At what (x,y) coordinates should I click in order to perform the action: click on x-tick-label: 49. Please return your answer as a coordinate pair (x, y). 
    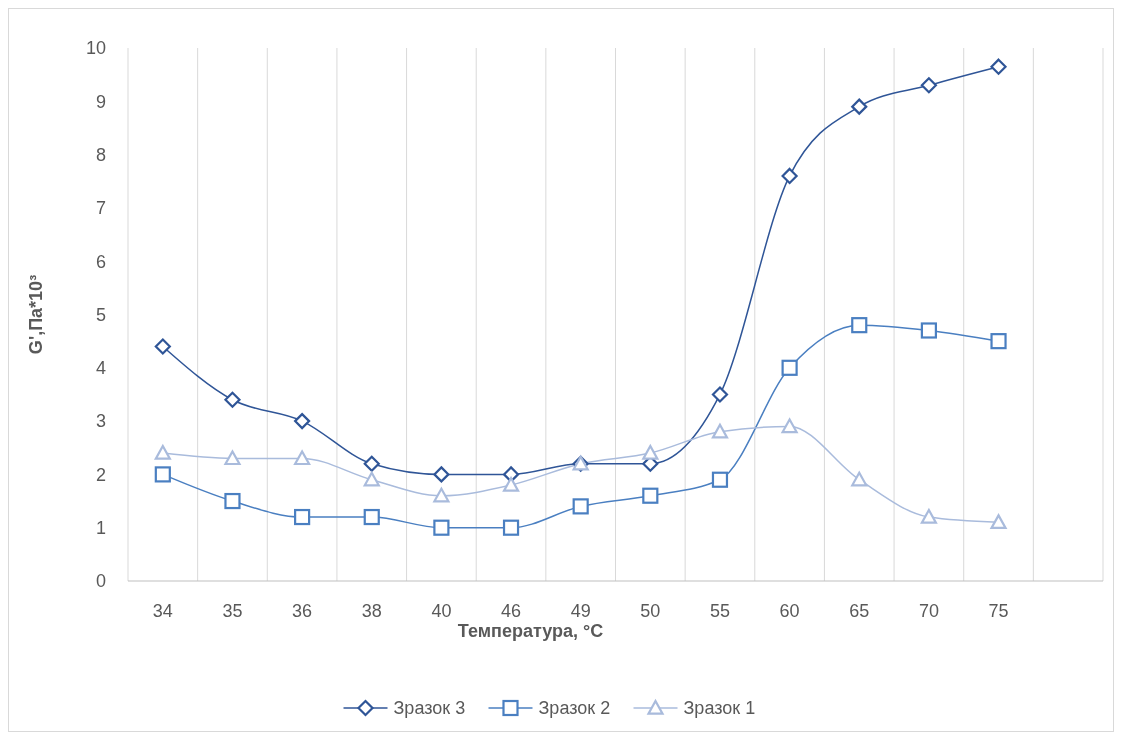
    Looking at the image, I should click on (580, 611).